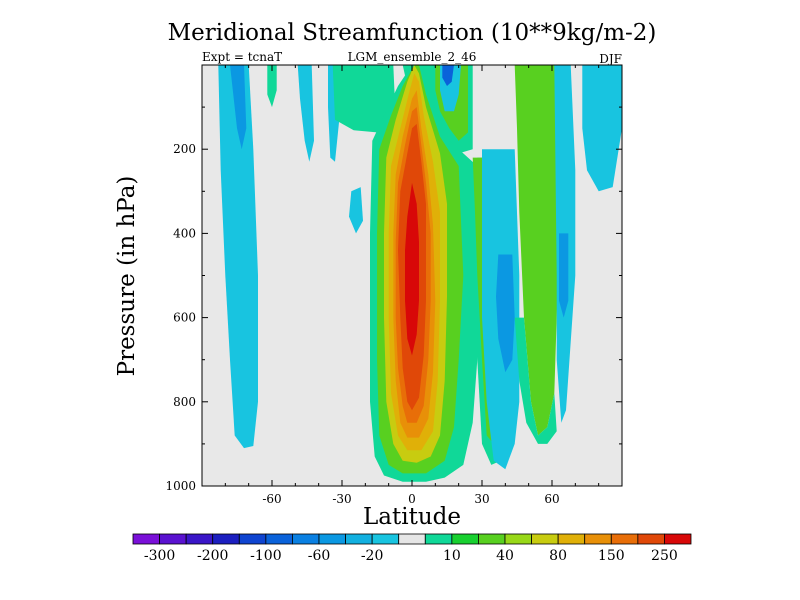 The height and width of the screenshot is (600, 800). I want to click on contour-nh-neg-arctic, so click(602, 128).